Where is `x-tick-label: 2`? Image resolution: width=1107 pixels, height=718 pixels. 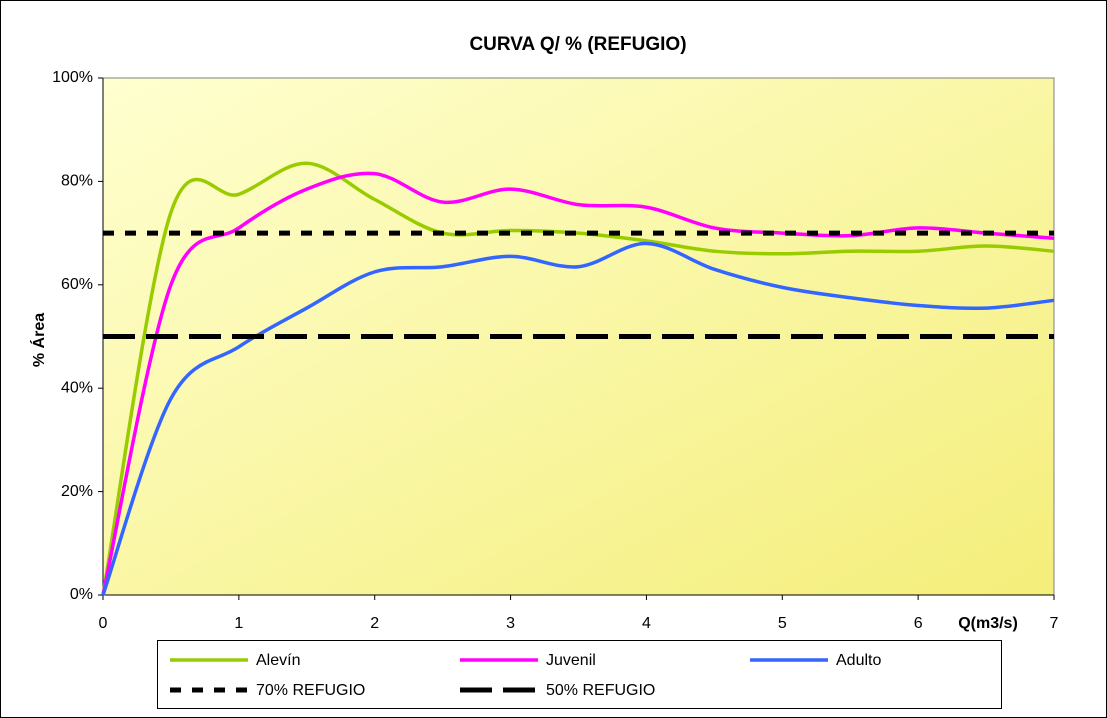 x-tick-label: 2 is located at coordinates (374, 623).